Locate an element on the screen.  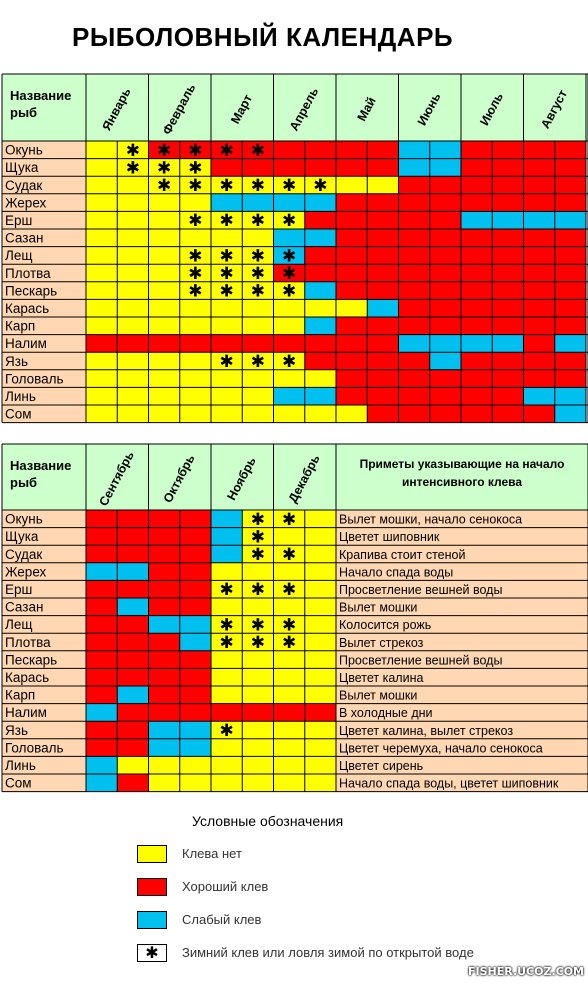
fish-name: Лещ is located at coordinates (18, 255).